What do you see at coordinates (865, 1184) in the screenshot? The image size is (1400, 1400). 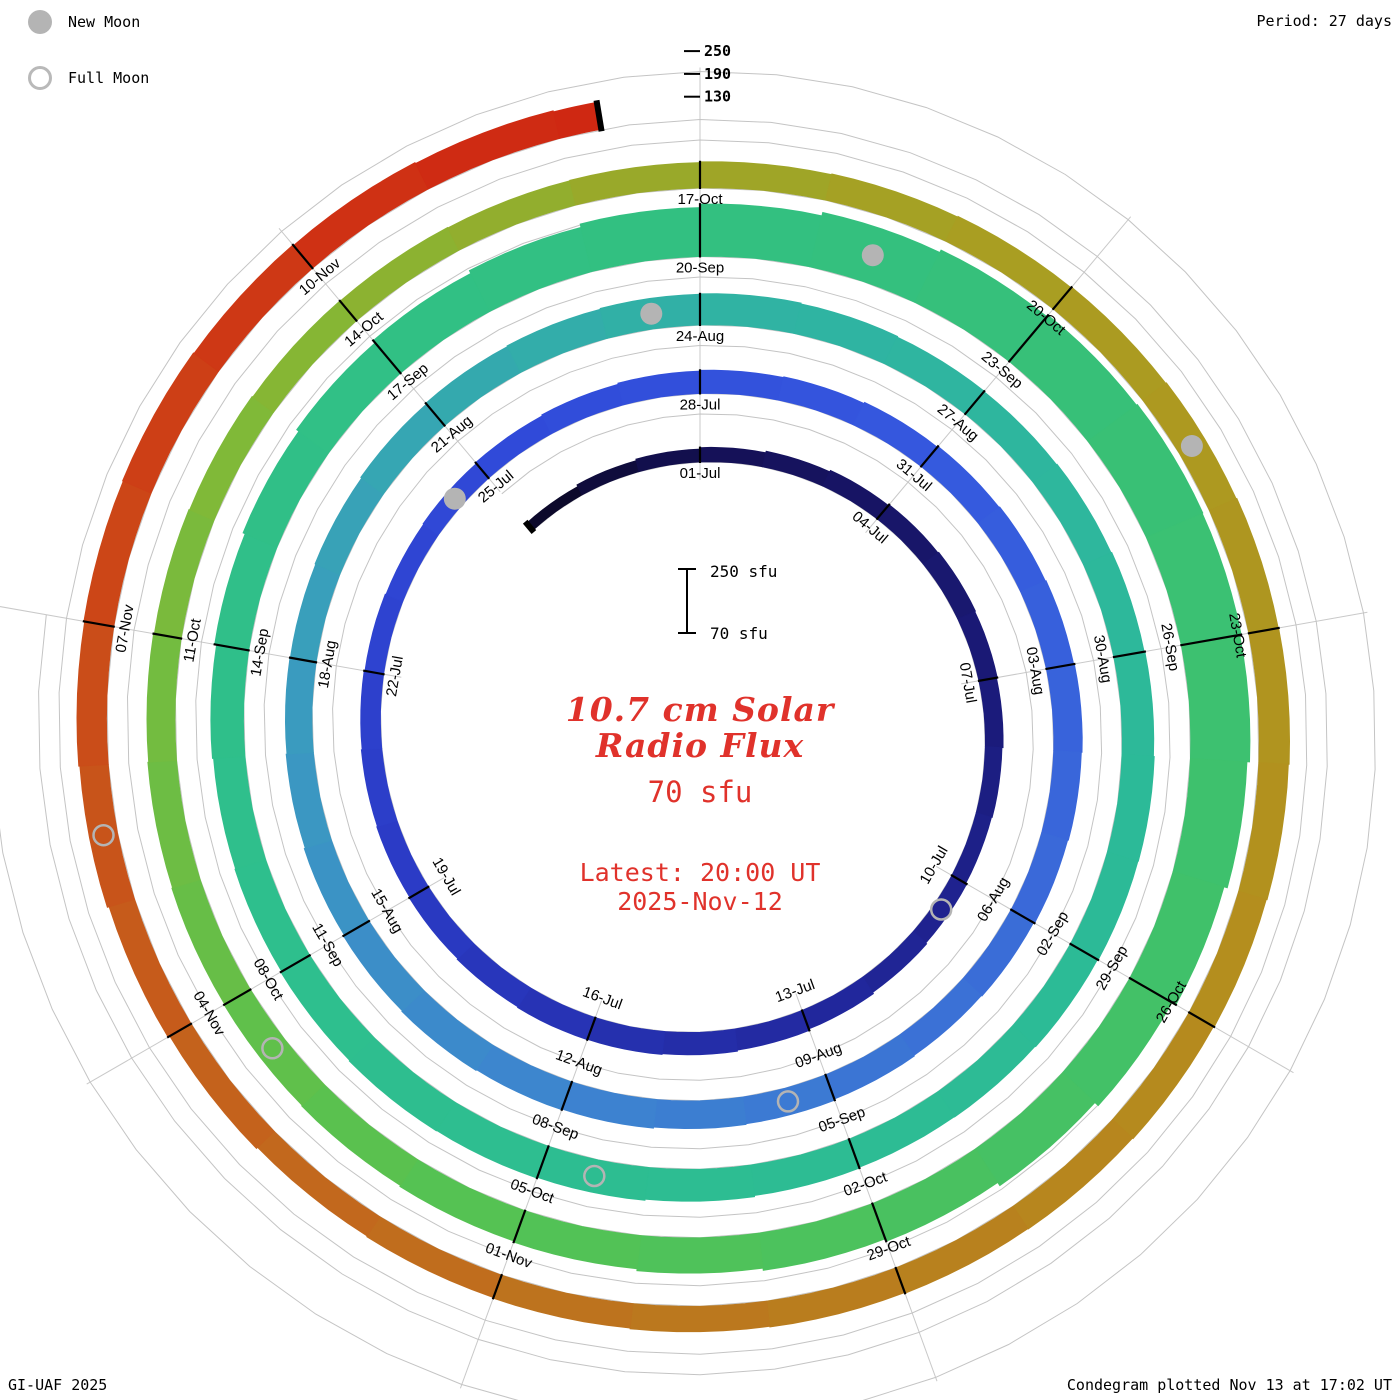 I see `date-label: 02-Oct` at bounding box center [865, 1184].